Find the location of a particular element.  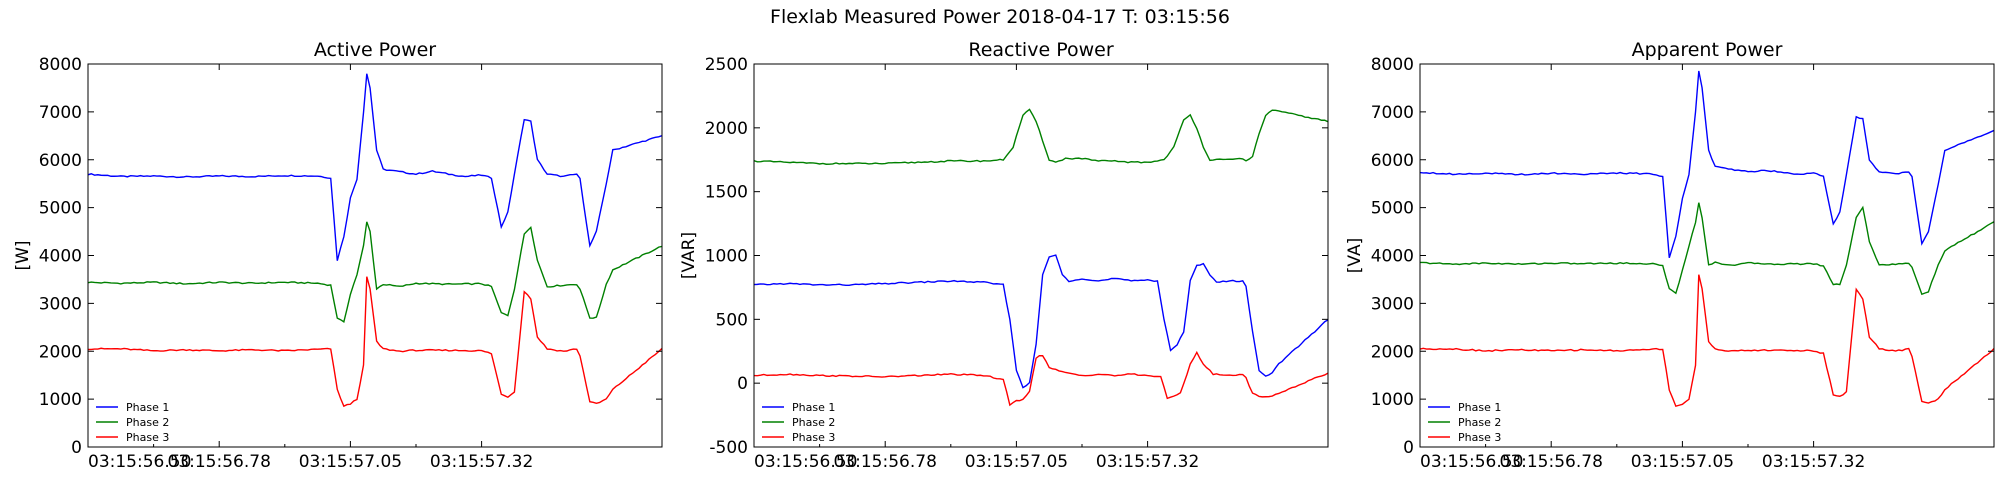

y-tick-label: 1500 is located at coordinates (726, 193).